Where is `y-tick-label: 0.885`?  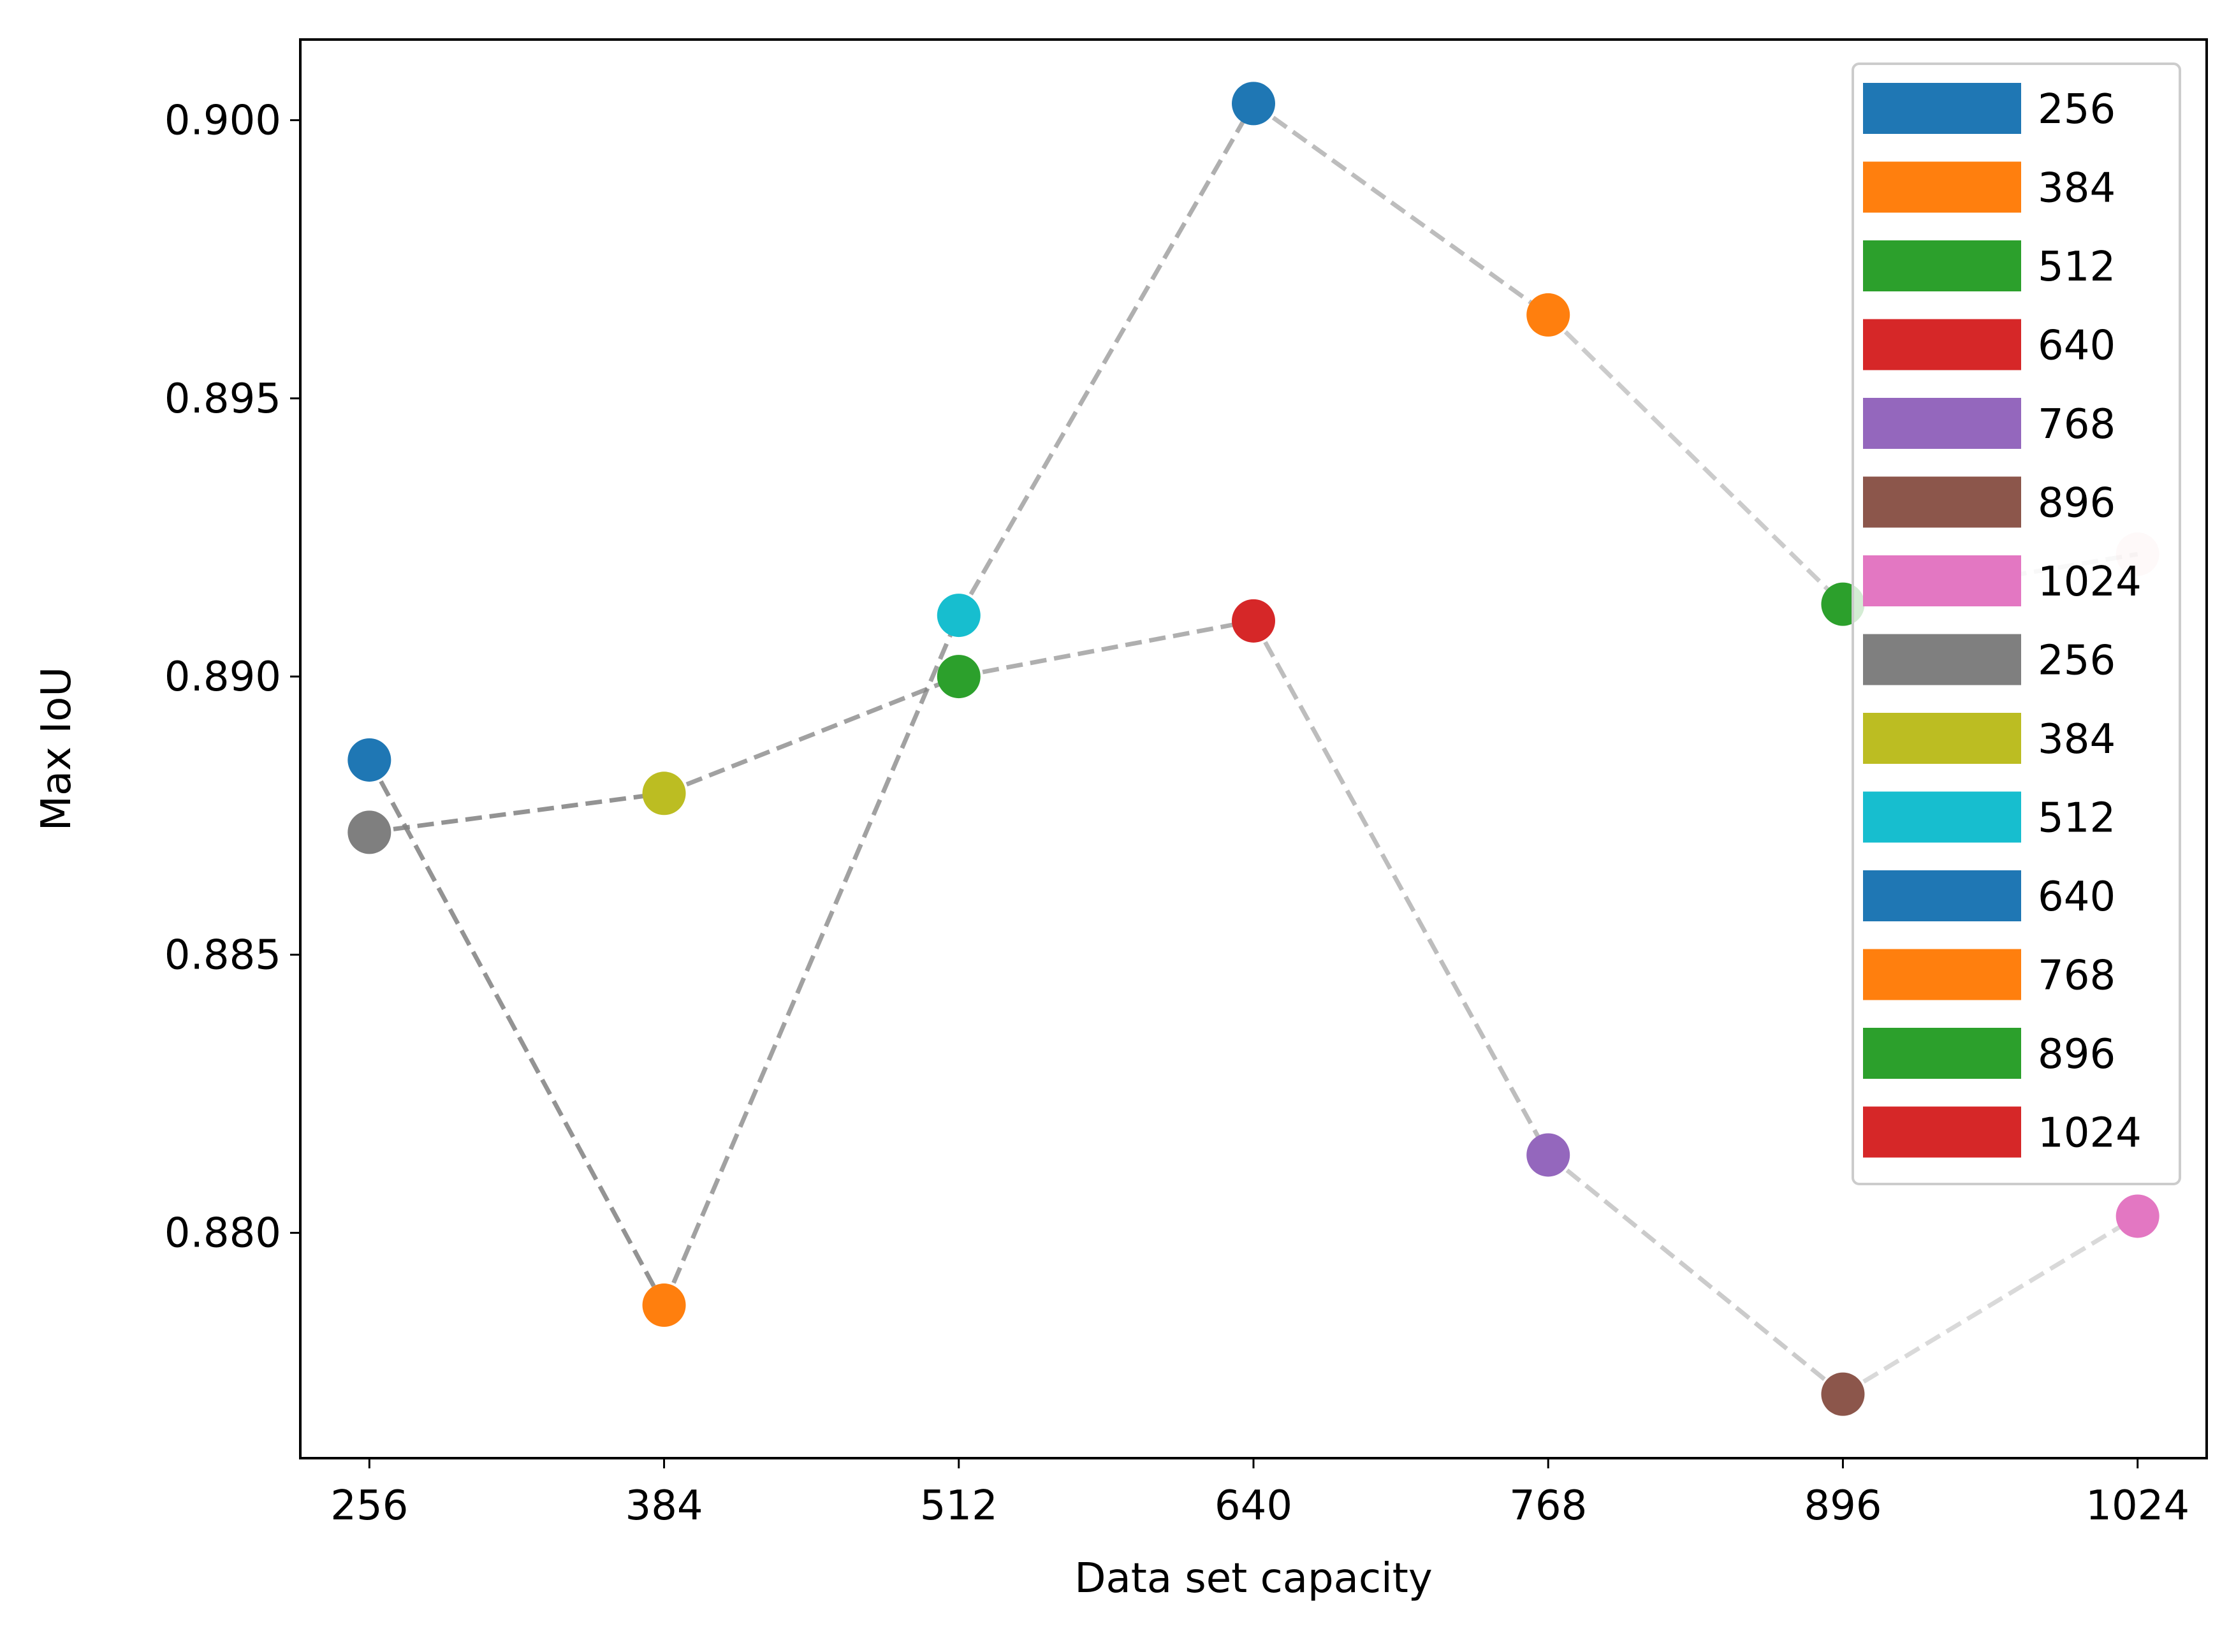
y-tick-label: 0.885 is located at coordinates (223, 956).